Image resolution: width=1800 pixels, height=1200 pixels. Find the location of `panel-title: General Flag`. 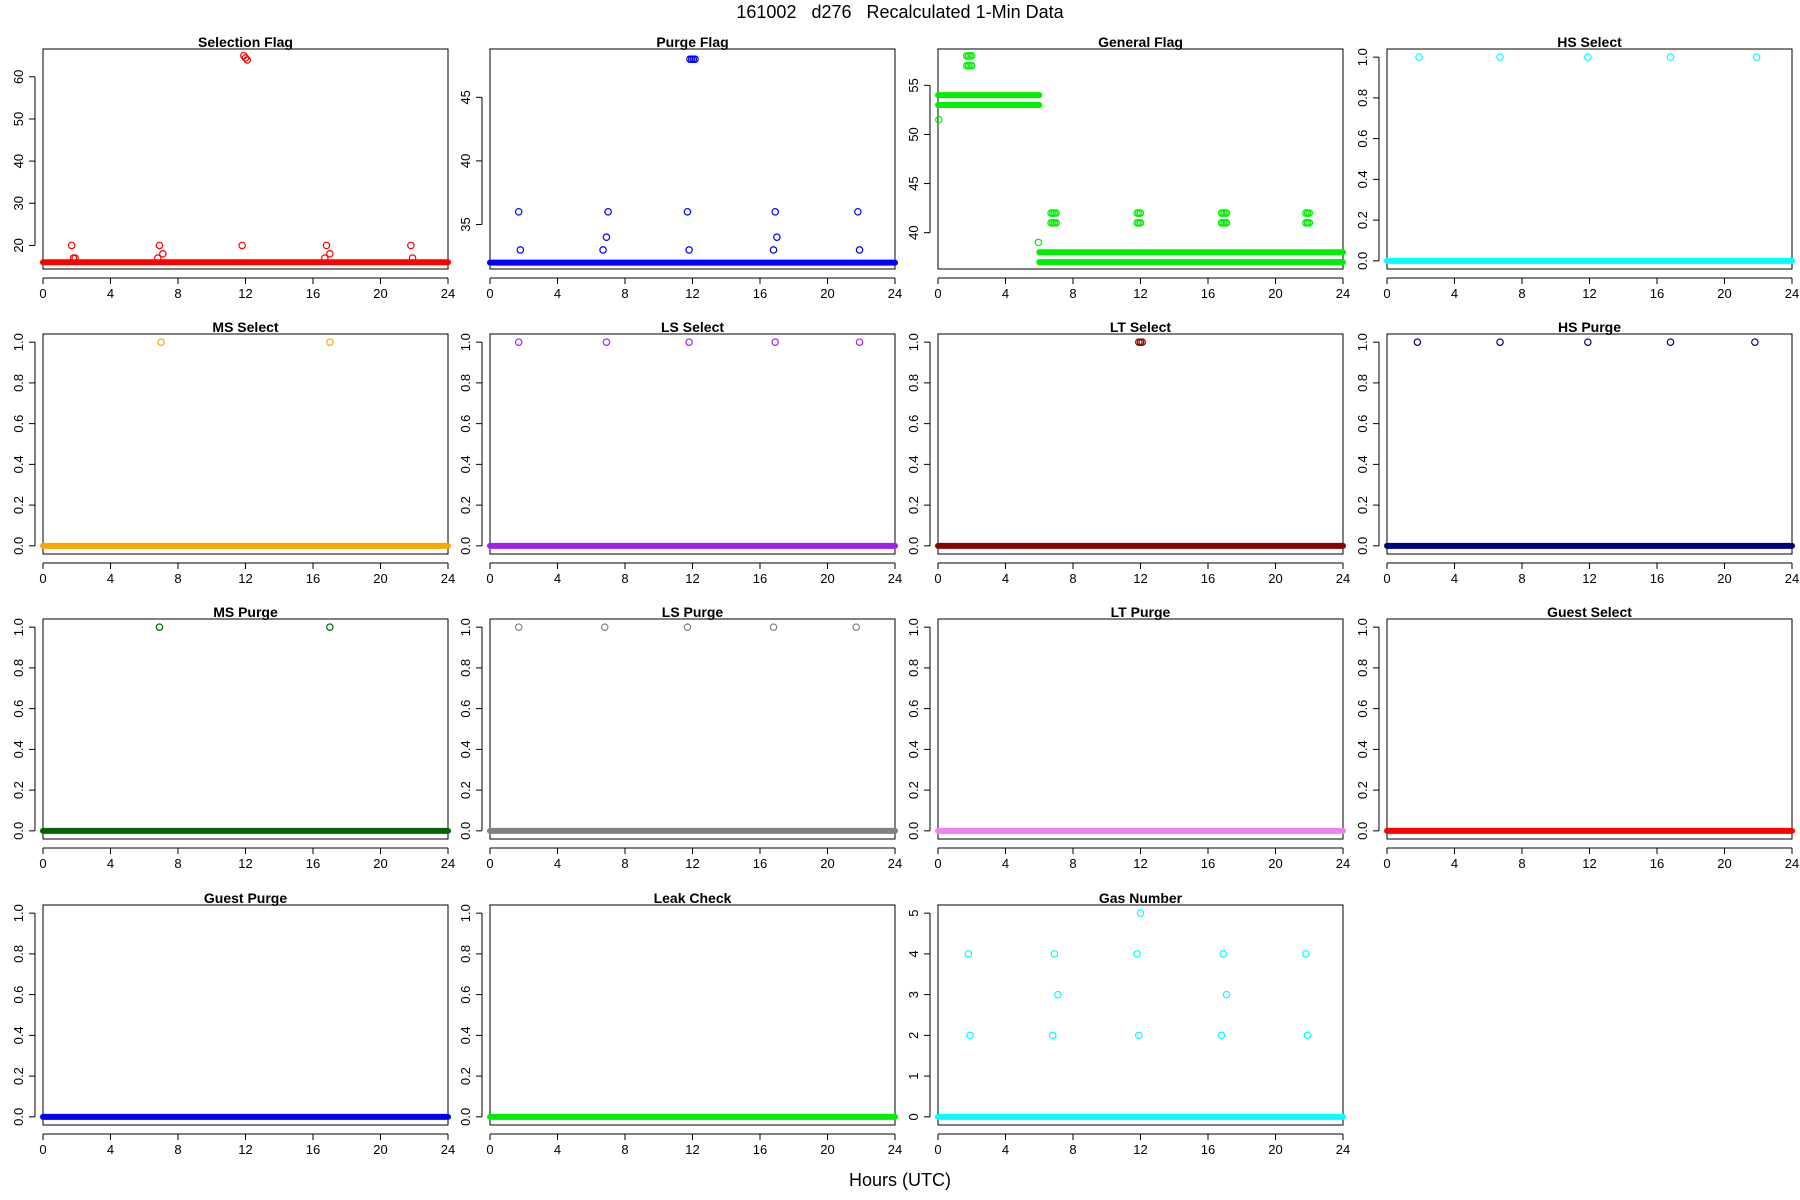

panel-title: General Flag is located at coordinates (1140, 42).